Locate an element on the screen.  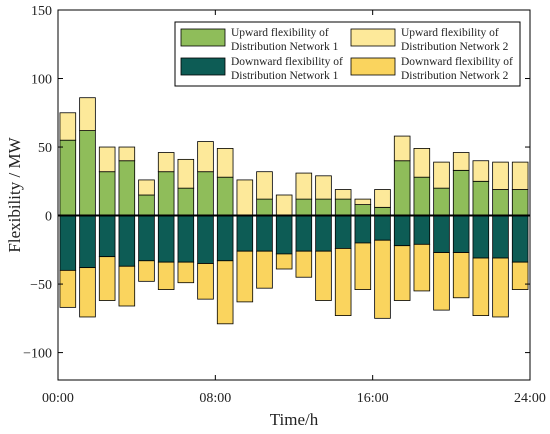
x-tick-label: 24:00 is located at coordinates (530, 398).